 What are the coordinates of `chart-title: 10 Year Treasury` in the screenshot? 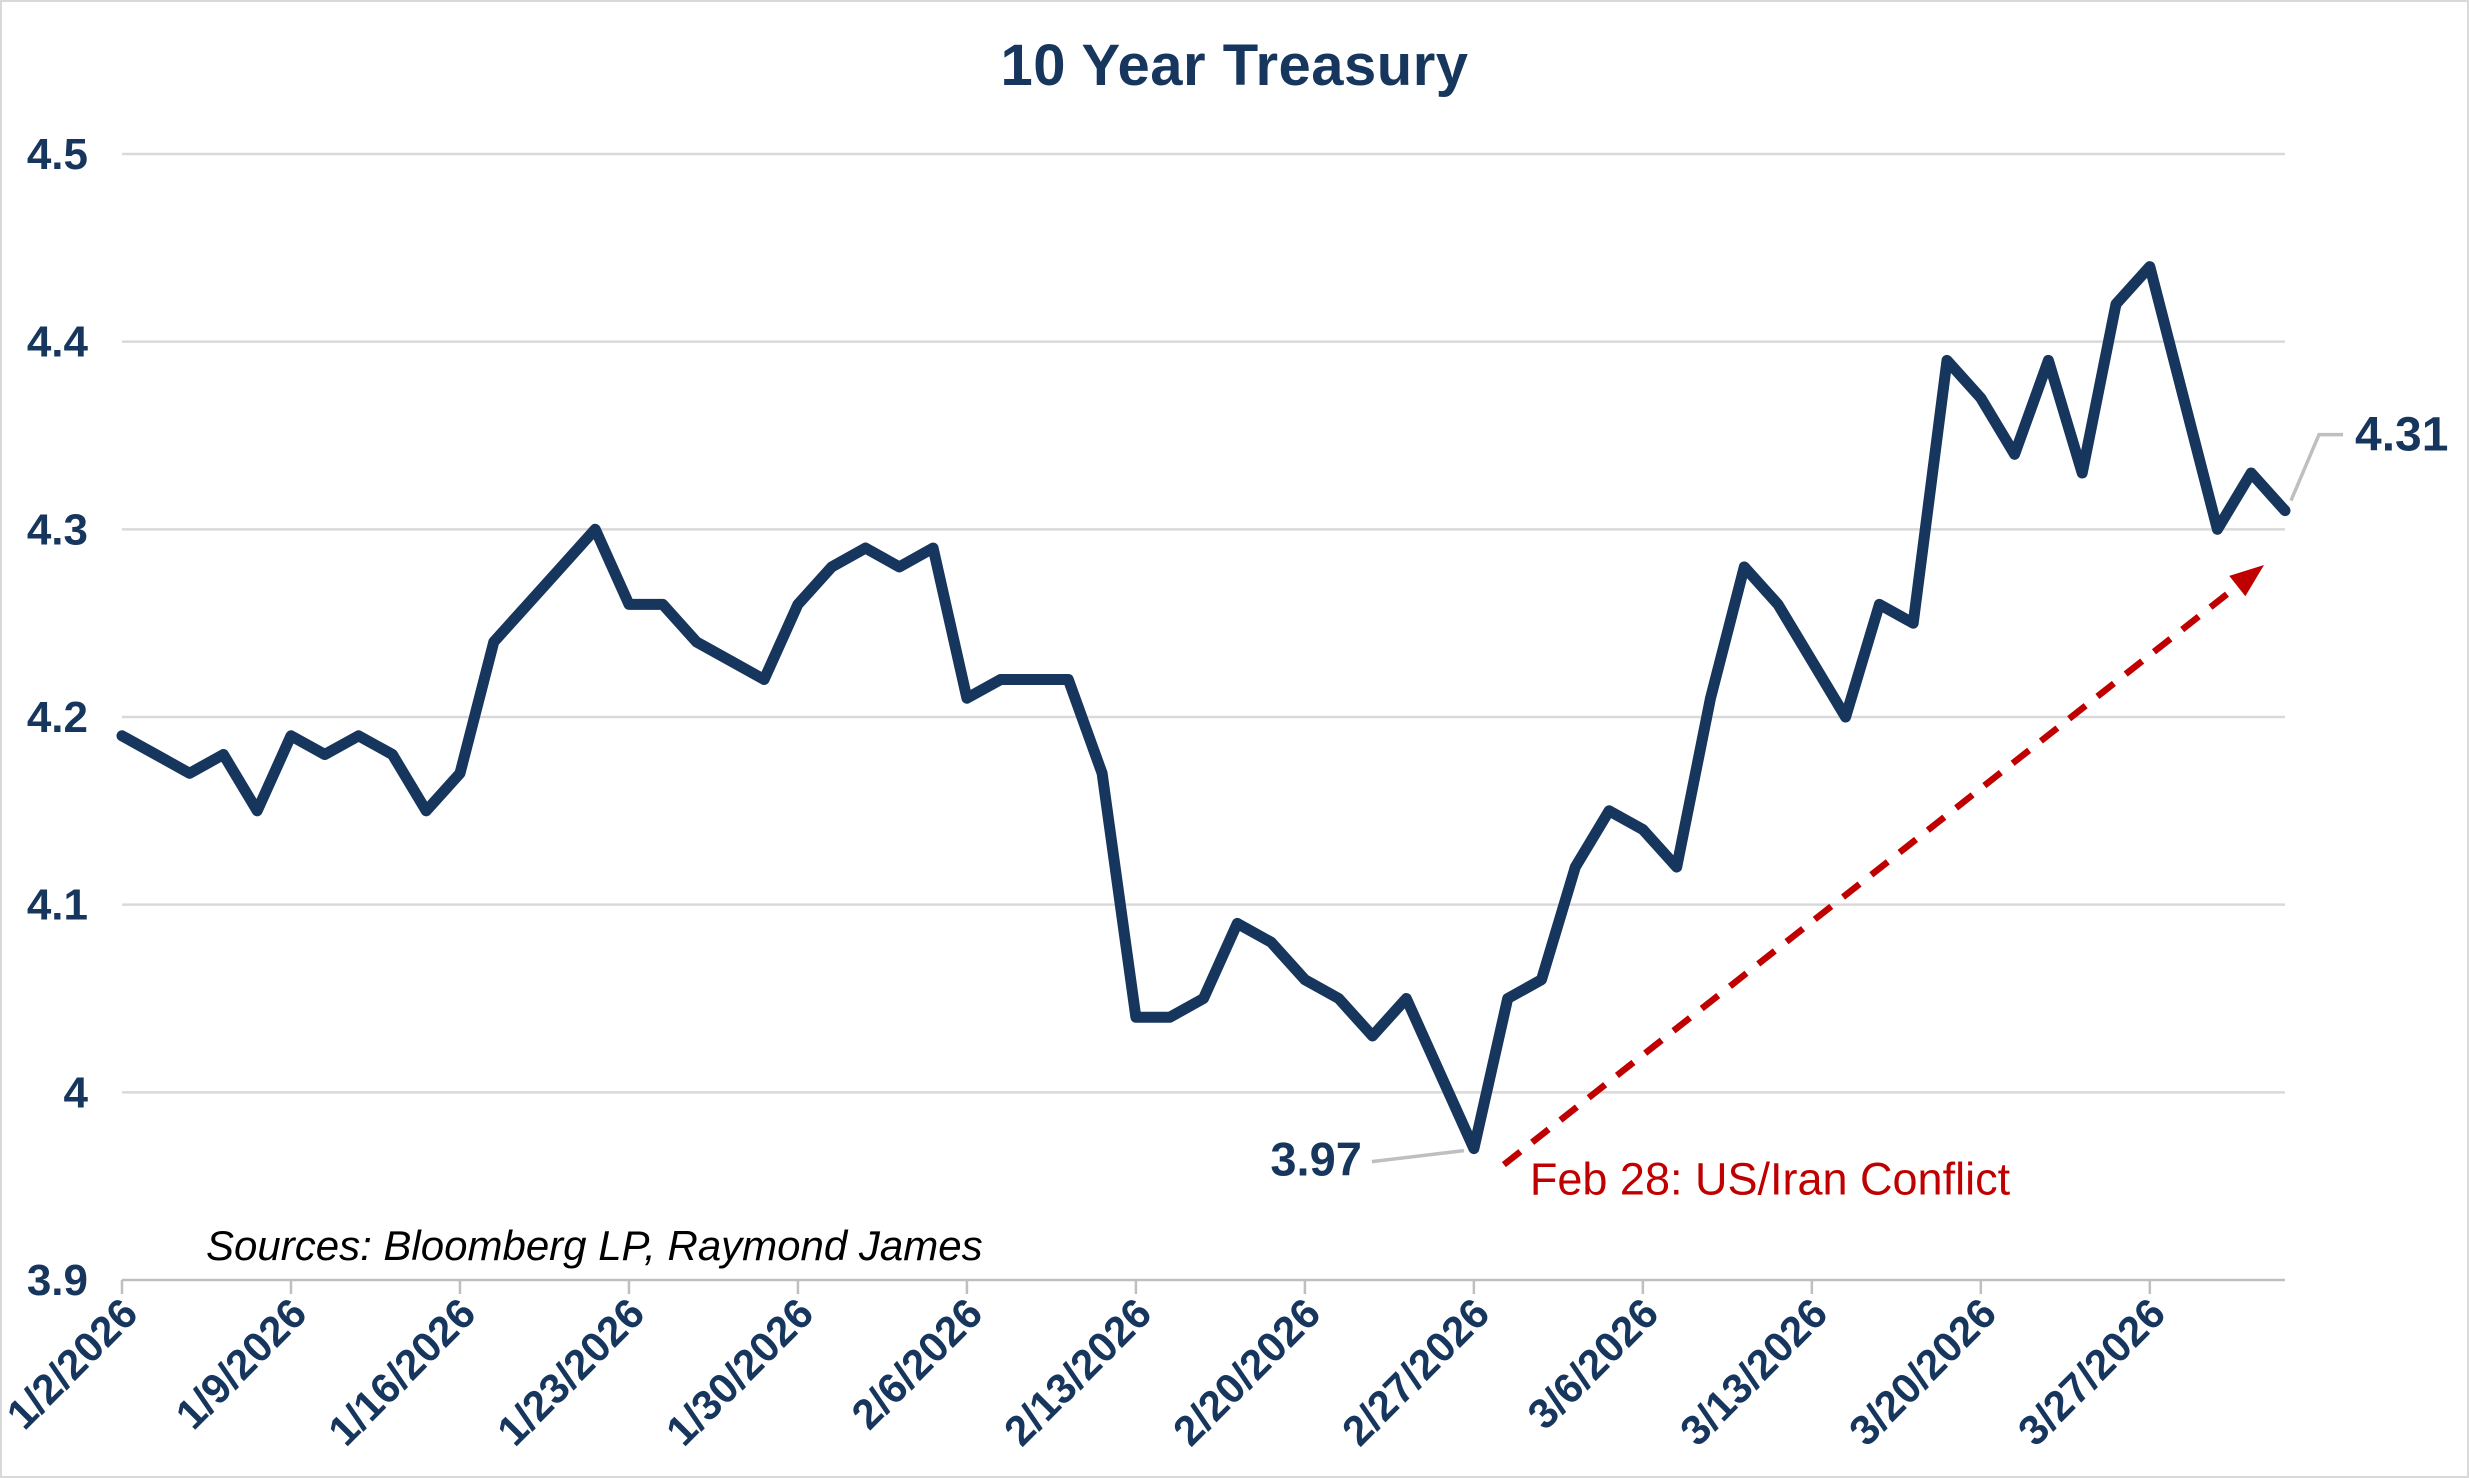 It's located at (1234, 65).